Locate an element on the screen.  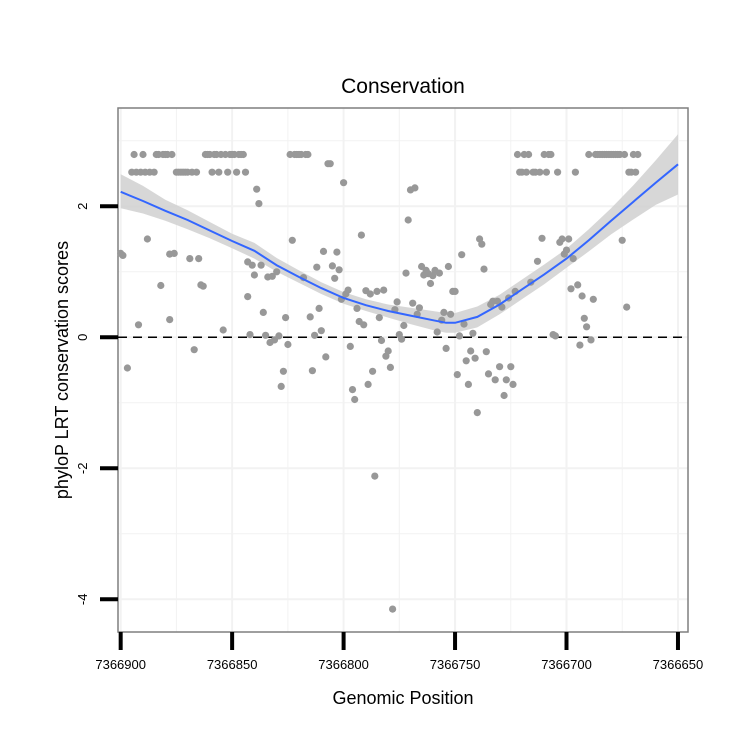
x-tick-label: 7366900 is located at coordinates (120, 664).